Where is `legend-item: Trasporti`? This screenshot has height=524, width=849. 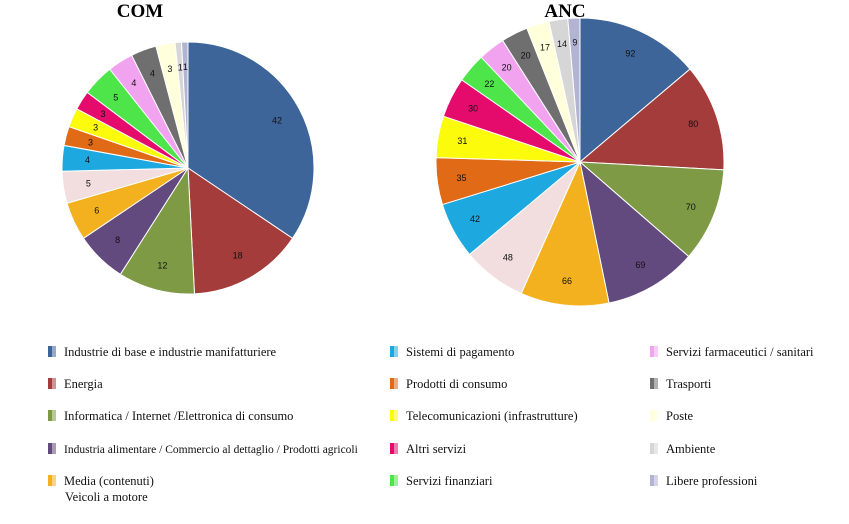
legend-item: Trasporti is located at coordinates (680, 384).